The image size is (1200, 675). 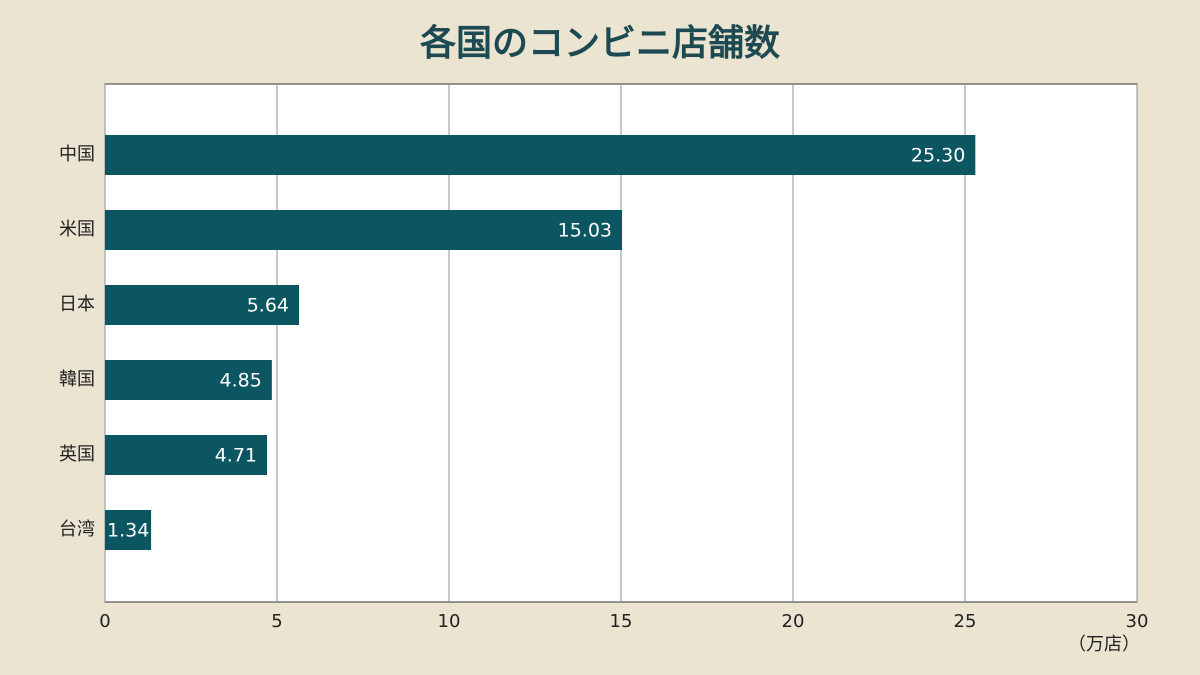 What do you see at coordinates (268, 306) in the screenshot?
I see `value-label: 5.64` at bounding box center [268, 306].